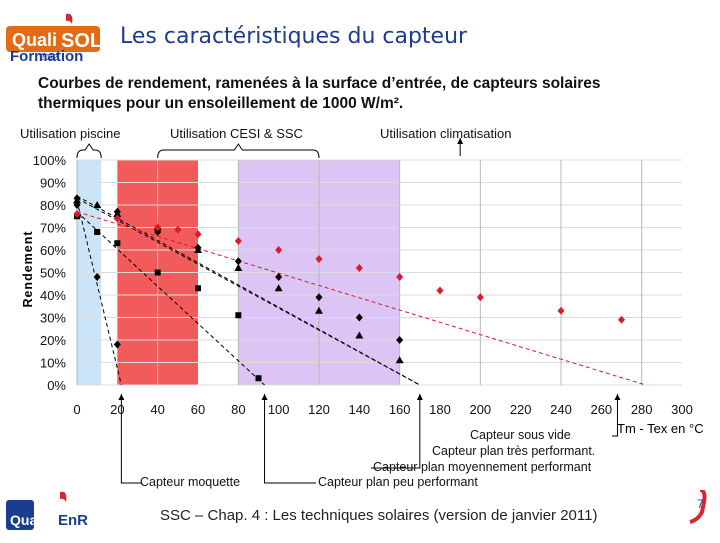  What do you see at coordinates (290, 439) in the screenshot?
I see `callout-peu-performant` at bounding box center [290, 439].